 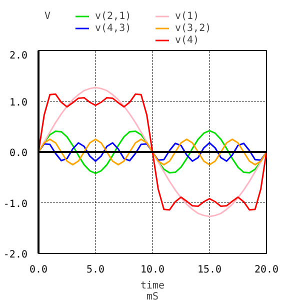 What do you see at coordinates (193, 28) in the screenshot?
I see `legend-label: v(3,2)` at bounding box center [193, 28].